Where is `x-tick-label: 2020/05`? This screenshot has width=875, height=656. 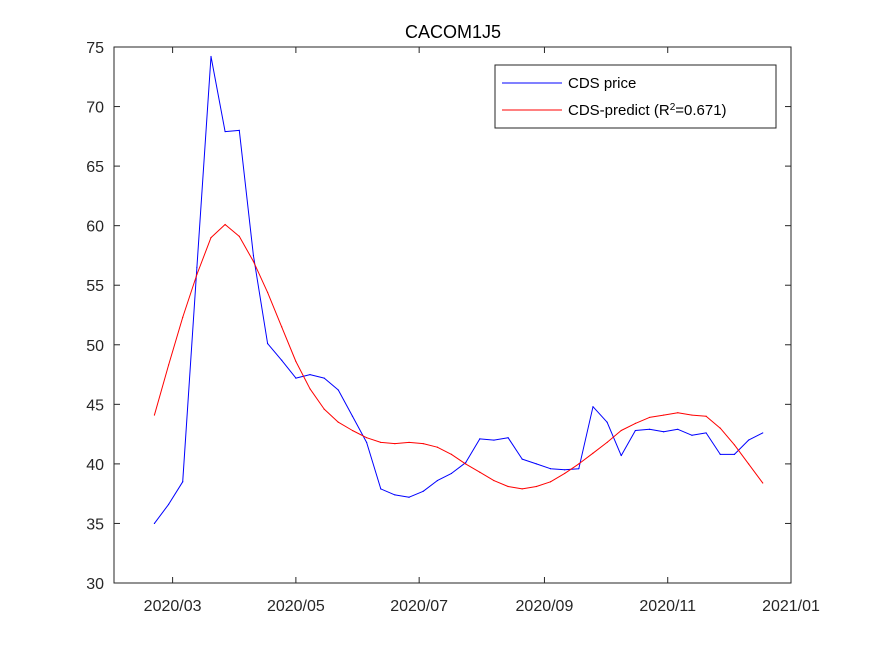
x-tick-label: 2020/05 is located at coordinates (296, 606).